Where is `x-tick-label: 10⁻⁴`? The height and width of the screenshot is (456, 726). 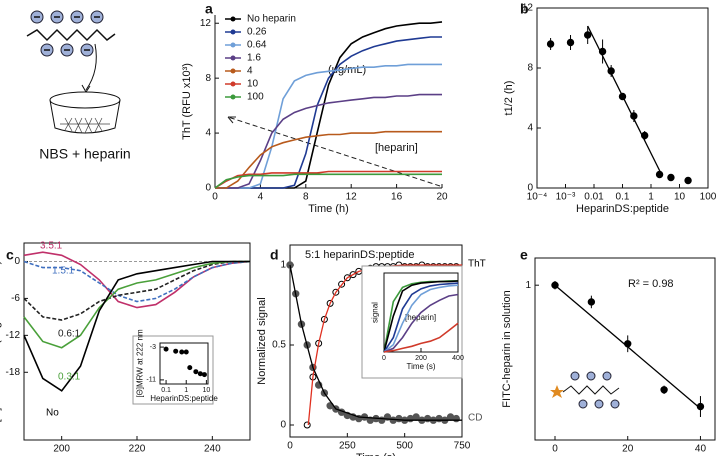
x-tick-label: 10⁻⁴ is located at coordinates (537, 197).